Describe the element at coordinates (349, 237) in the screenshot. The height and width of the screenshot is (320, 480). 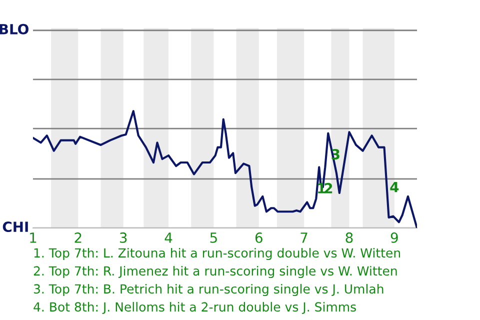
I see `x-tick-label: 8` at that location.